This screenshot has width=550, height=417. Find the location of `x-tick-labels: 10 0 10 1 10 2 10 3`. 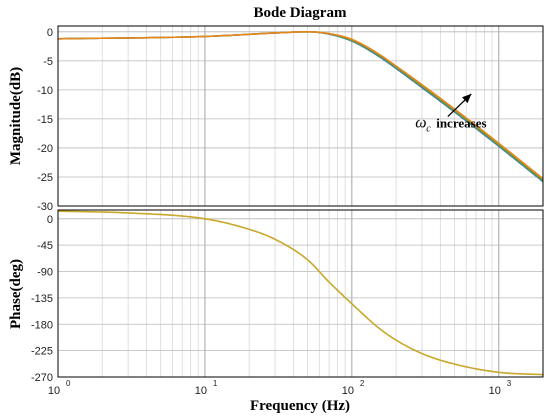

x-tick-labels: 10 0 10 1 10 2 10 3 is located at coordinates (280, 388).